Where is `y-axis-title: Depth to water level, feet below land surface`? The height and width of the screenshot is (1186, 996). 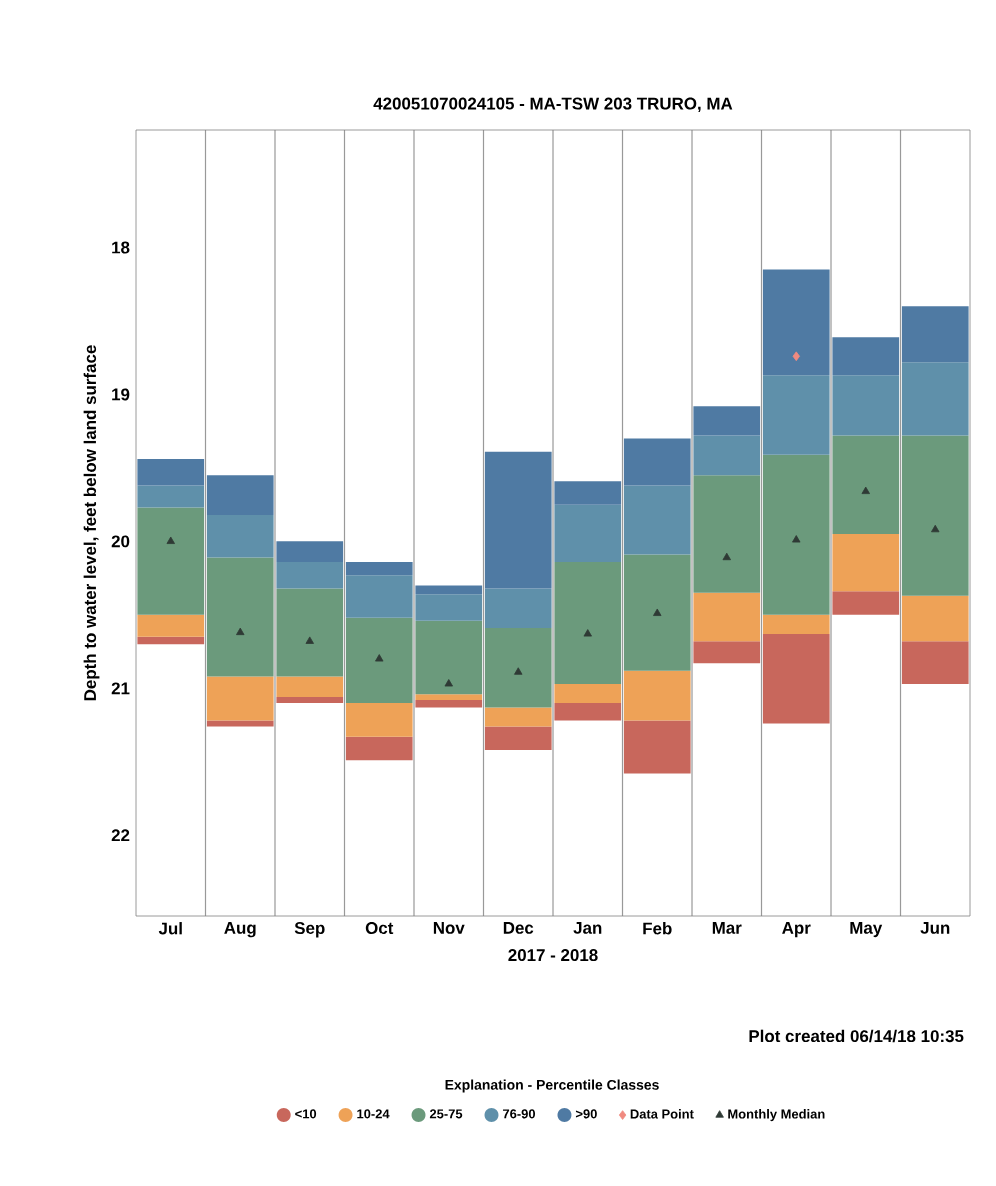
y-axis-title: Depth to water level, feet below land surface is located at coordinates (91, 523).